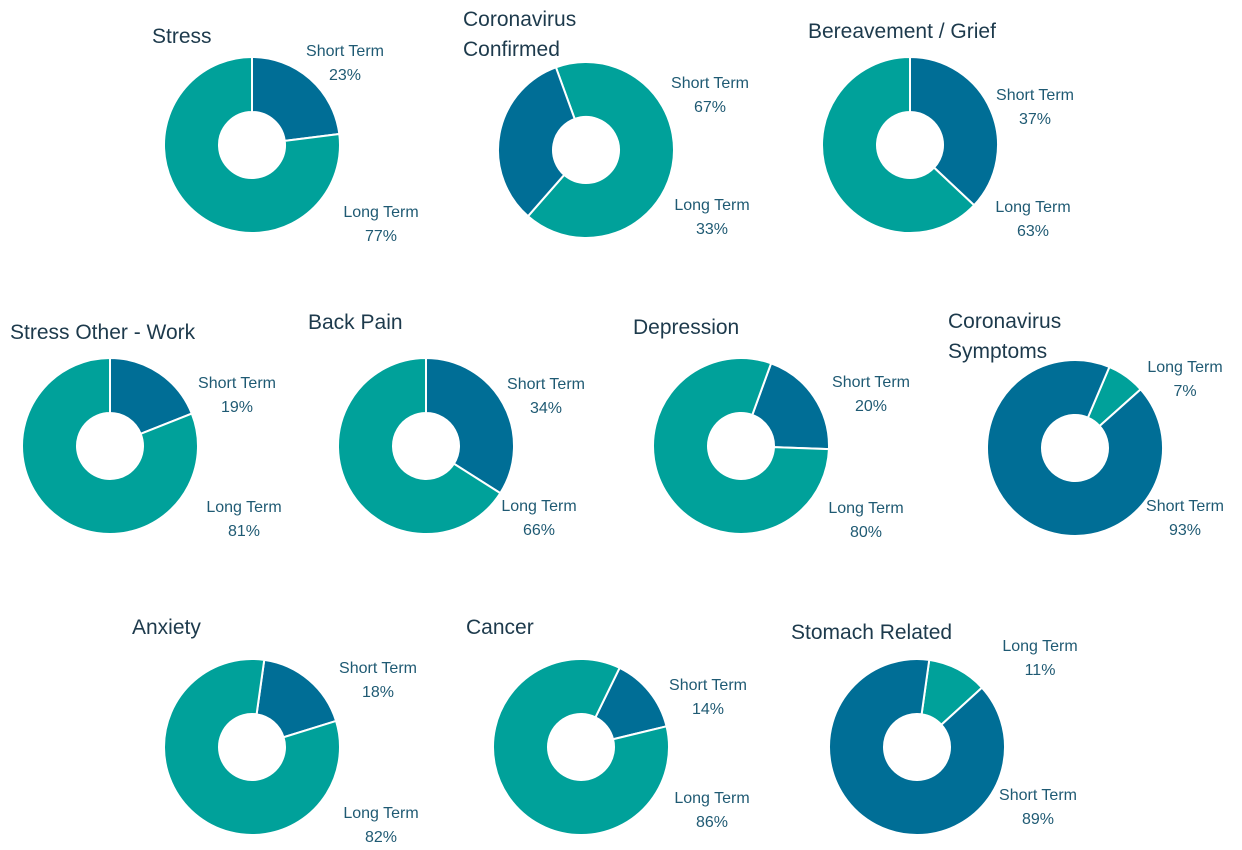 This screenshot has height=850, width=1242. What do you see at coordinates (1005, 336) in the screenshot?
I see `chart-title: Coronavirus Symptoms` at bounding box center [1005, 336].